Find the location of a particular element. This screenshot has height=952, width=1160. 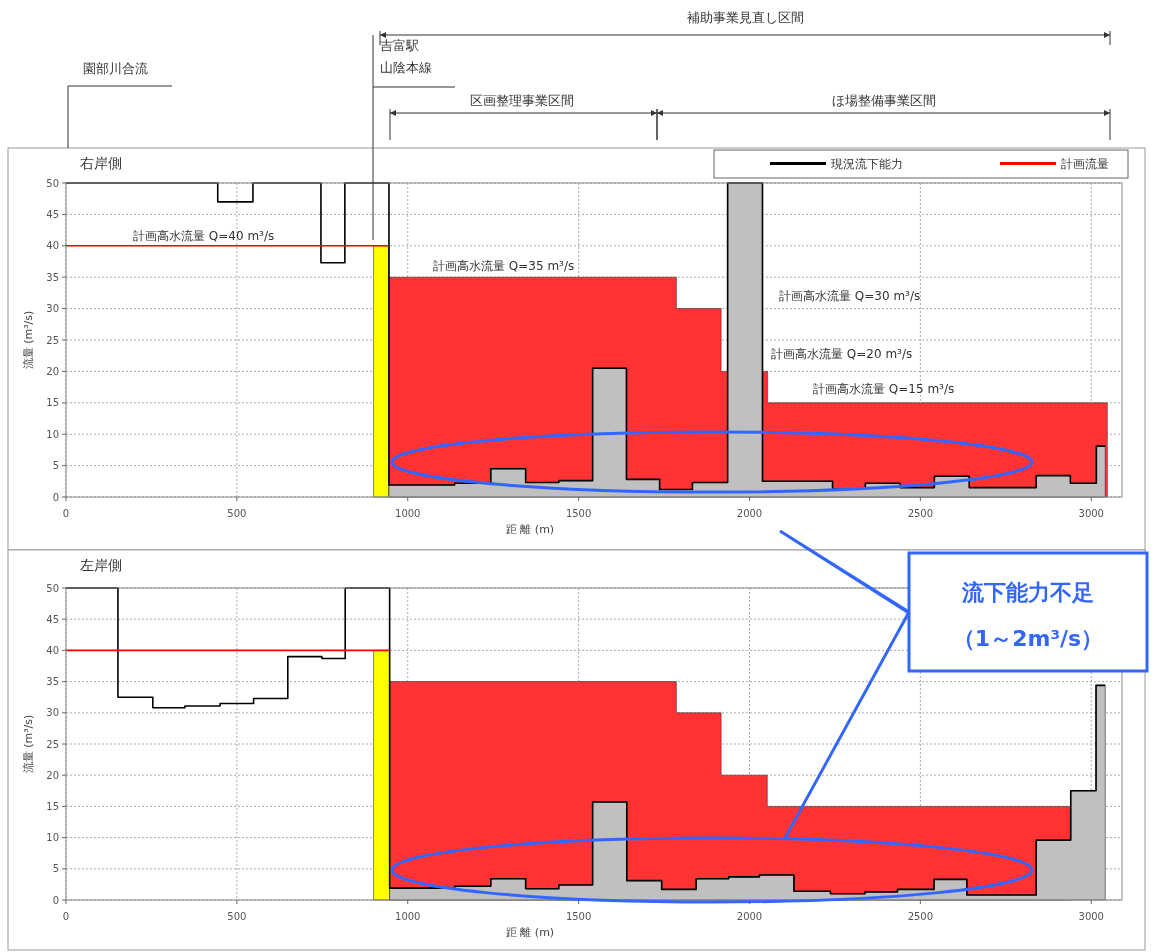

legend-label: 現況流下能力 is located at coordinates (867, 164).